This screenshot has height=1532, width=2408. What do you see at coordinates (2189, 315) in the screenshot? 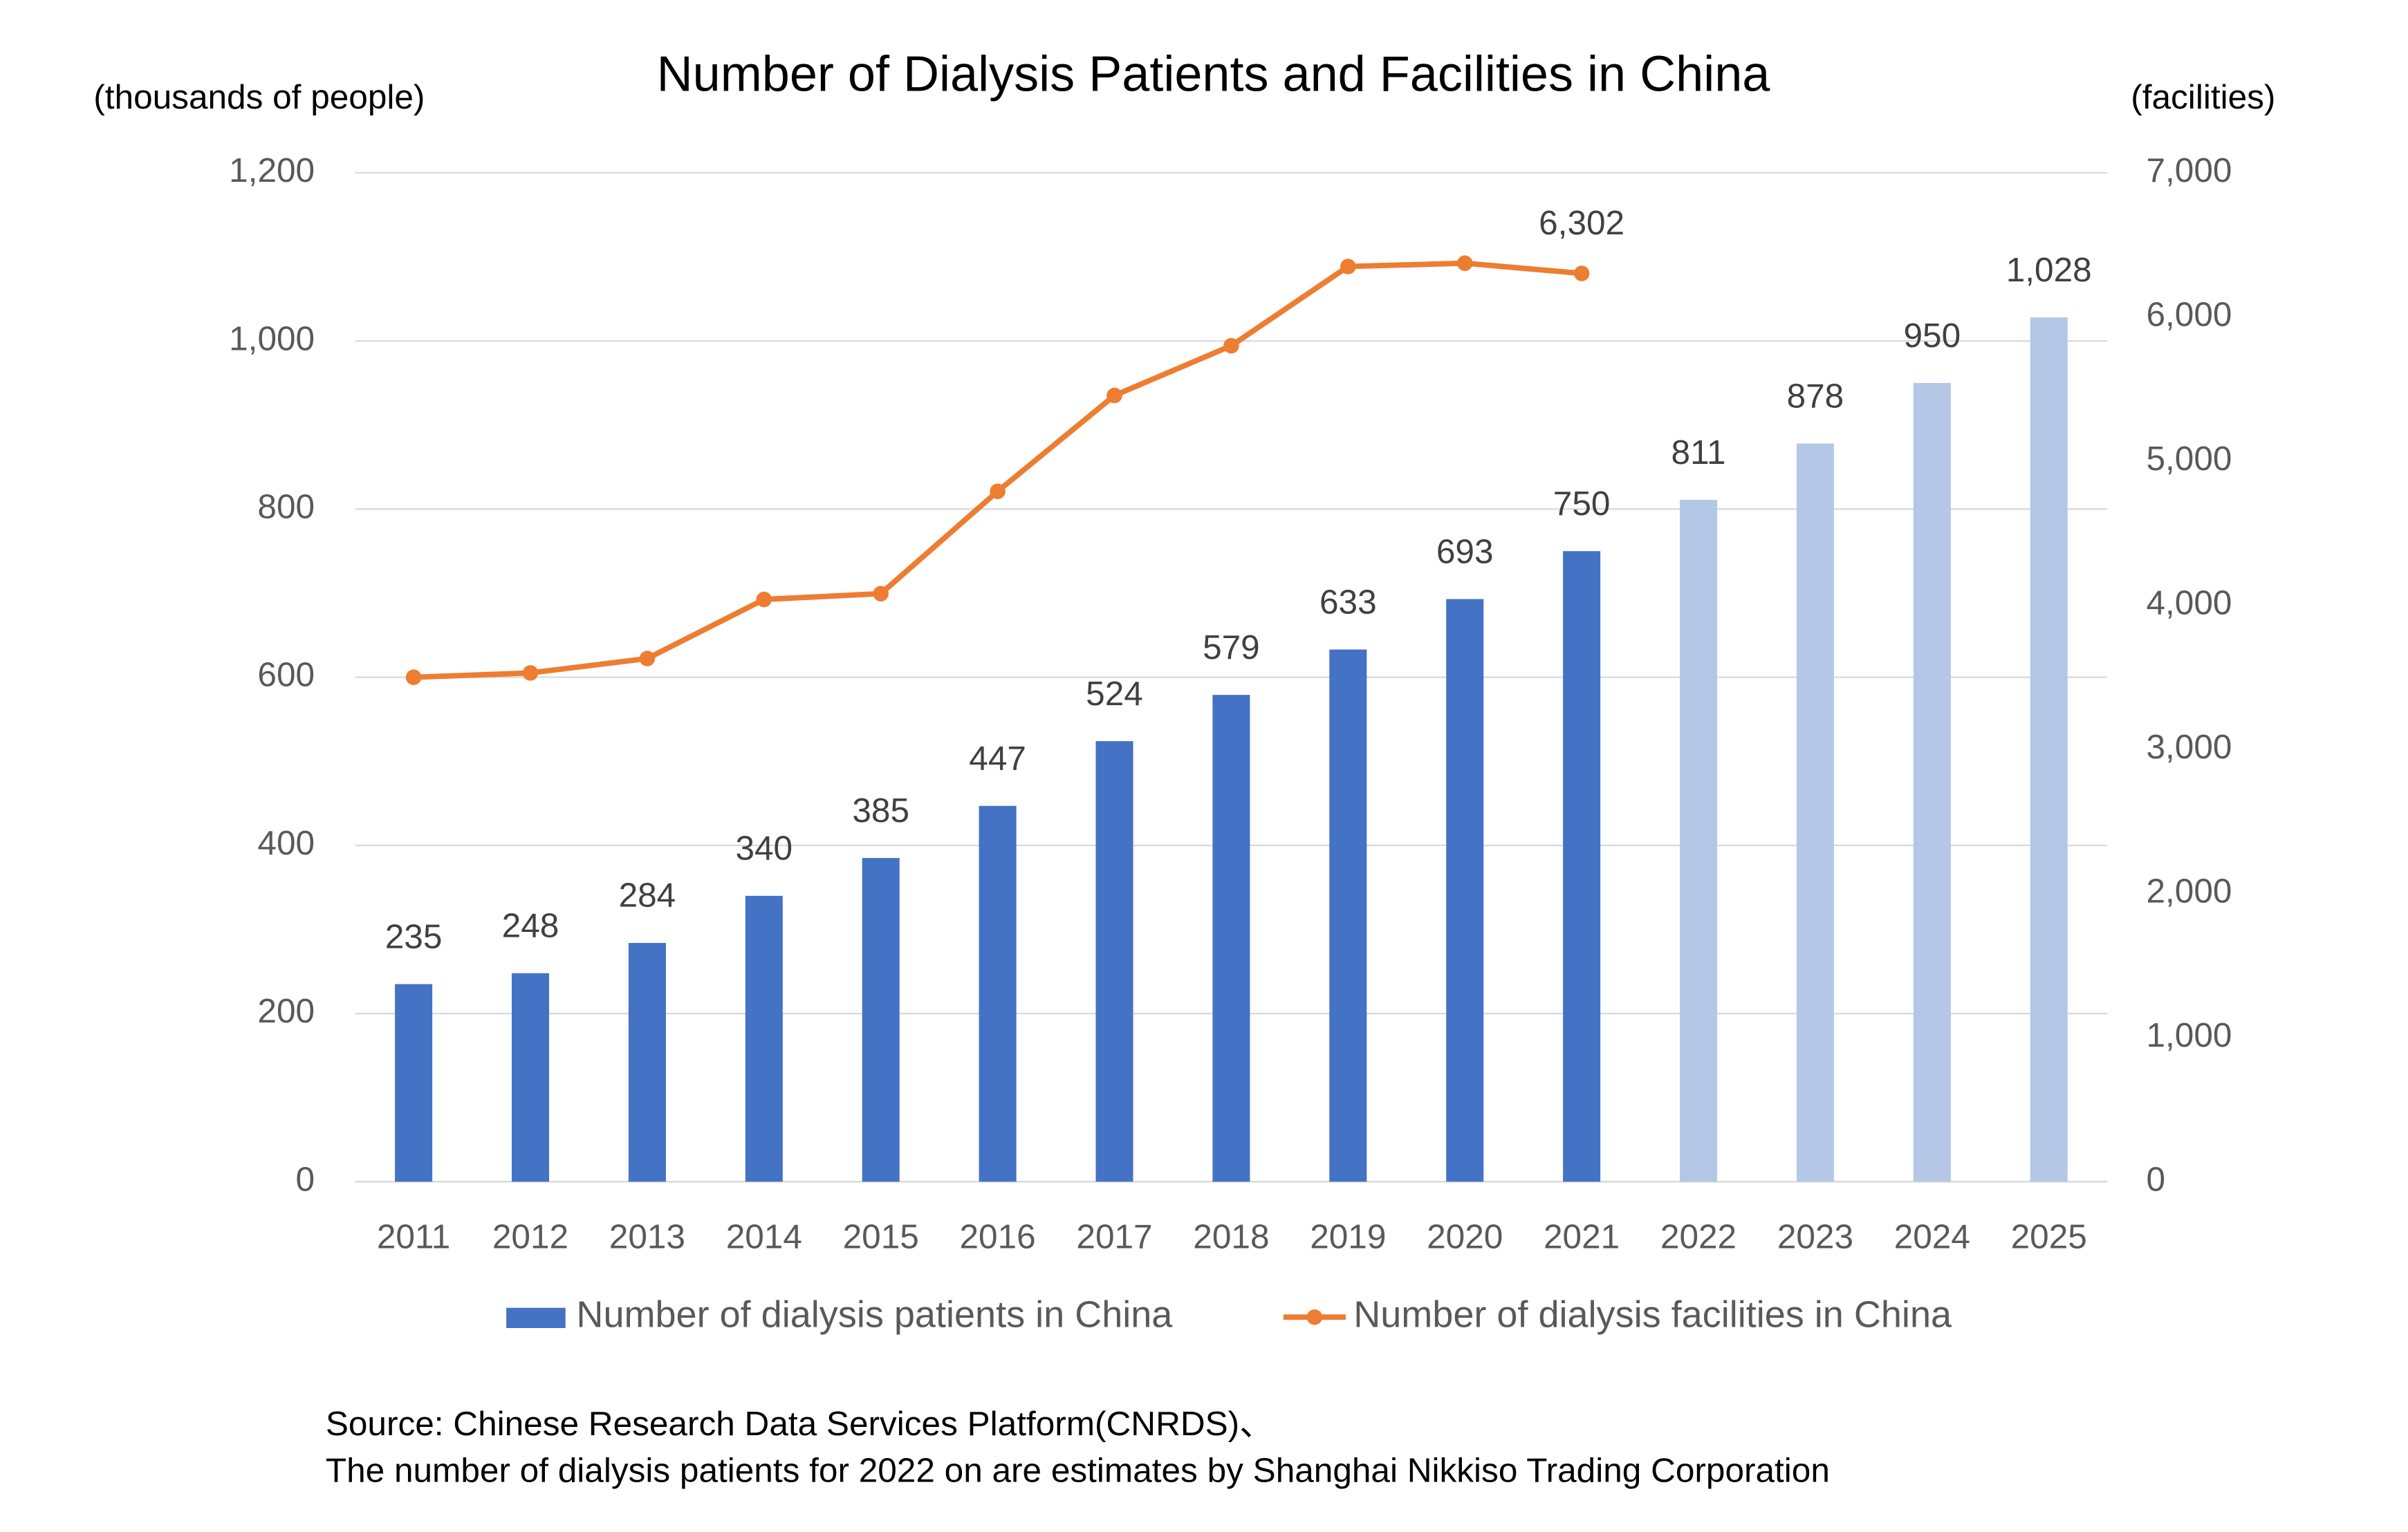
I see `y2-tick-label: 6,000` at bounding box center [2189, 315].